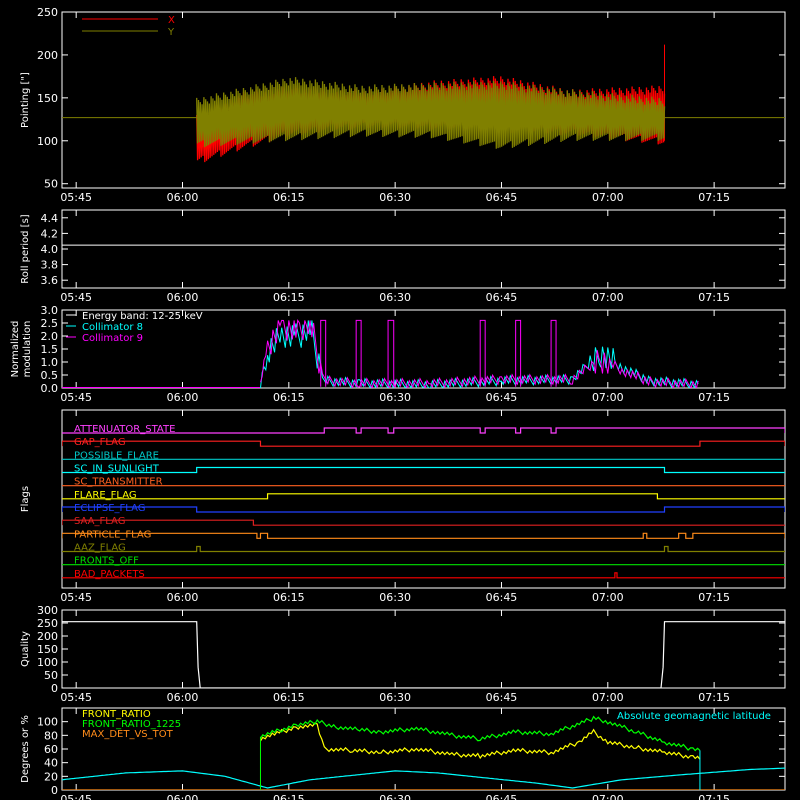 This screenshot has width=800, height=800. What do you see at coordinates (124, 429) in the screenshot?
I see `flag-label: ATTENUATOR_STATE` at bounding box center [124, 429].